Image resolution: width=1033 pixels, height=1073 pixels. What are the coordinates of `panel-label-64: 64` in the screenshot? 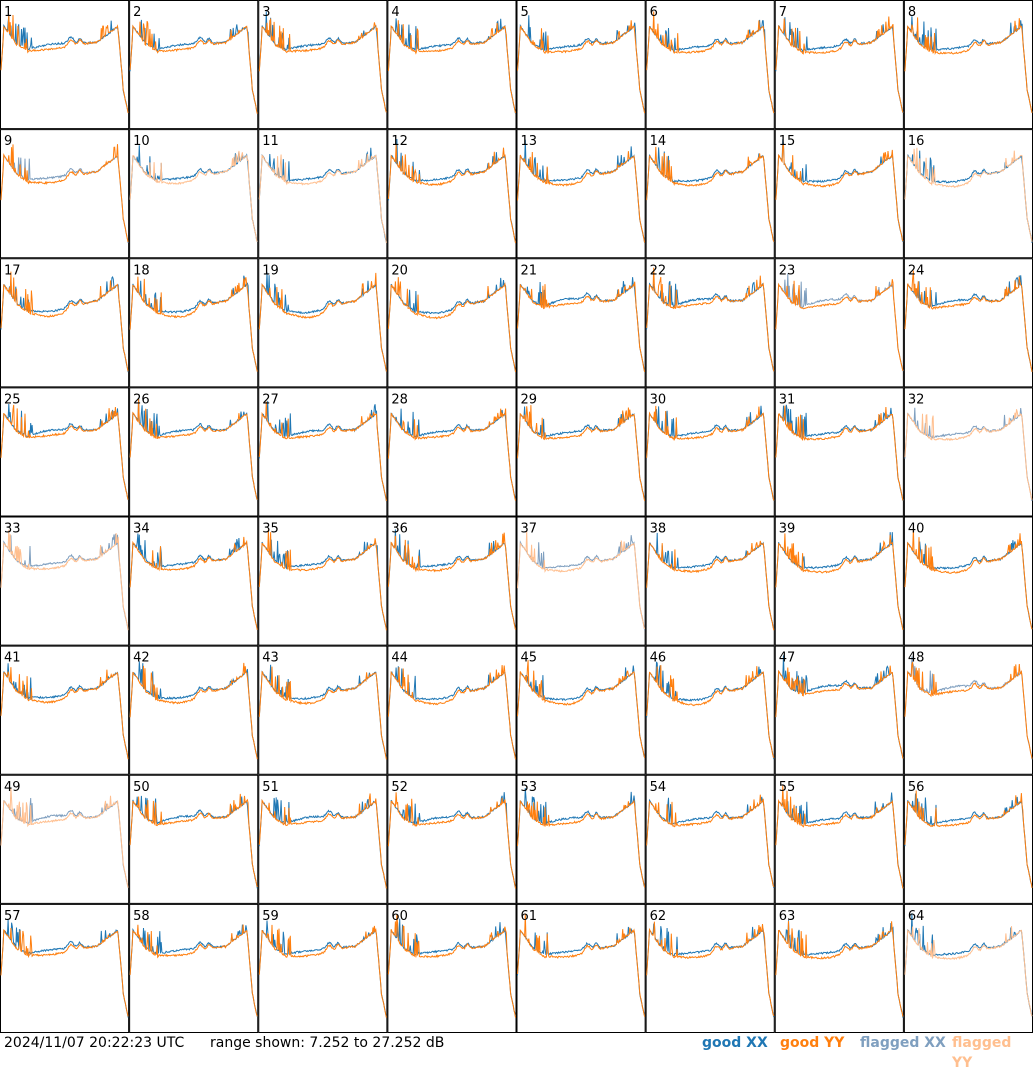 It's located at (916, 916).